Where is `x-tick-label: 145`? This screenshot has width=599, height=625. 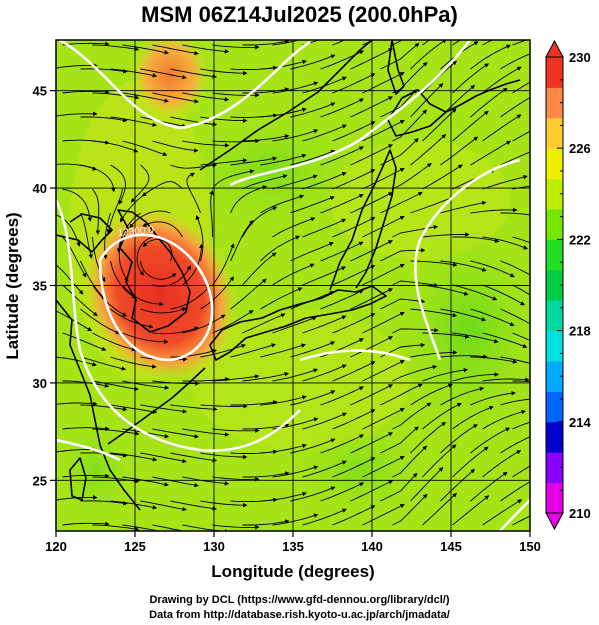 x-tick-label: 145 is located at coordinates (451, 546).